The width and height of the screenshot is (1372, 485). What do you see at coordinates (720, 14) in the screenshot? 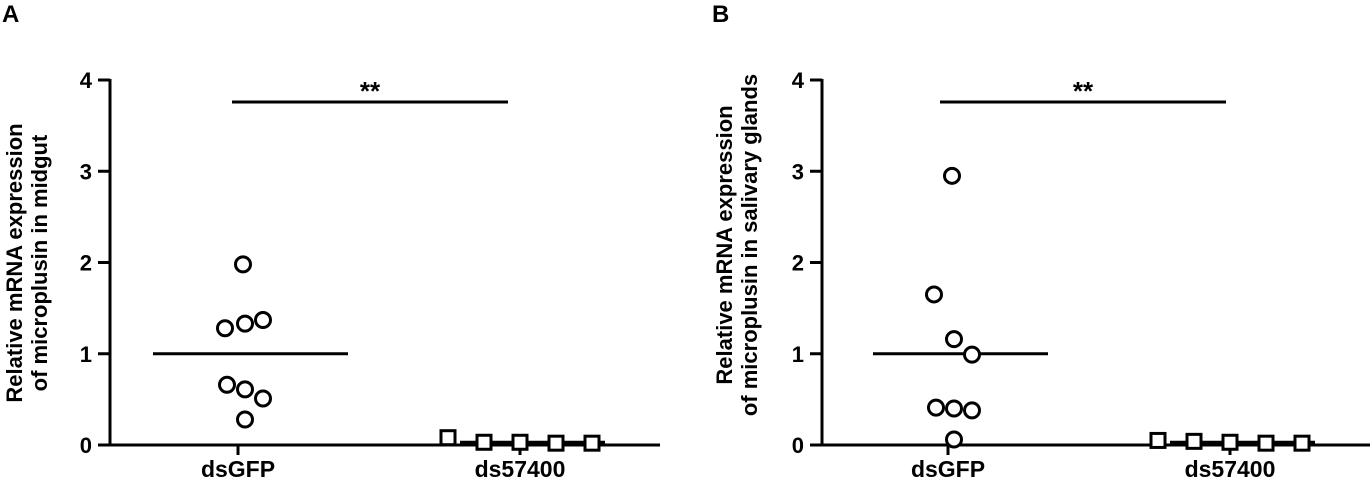
I see `panel-letter: B` at bounding box center [720, 14].